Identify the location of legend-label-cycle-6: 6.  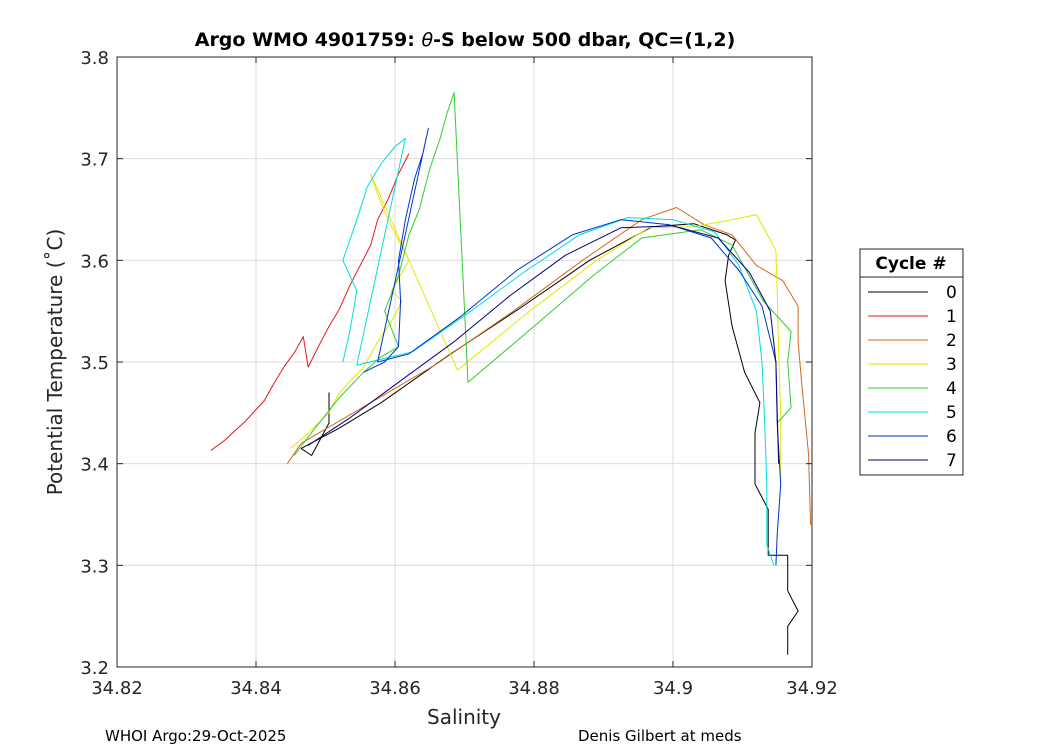
(951, 437).